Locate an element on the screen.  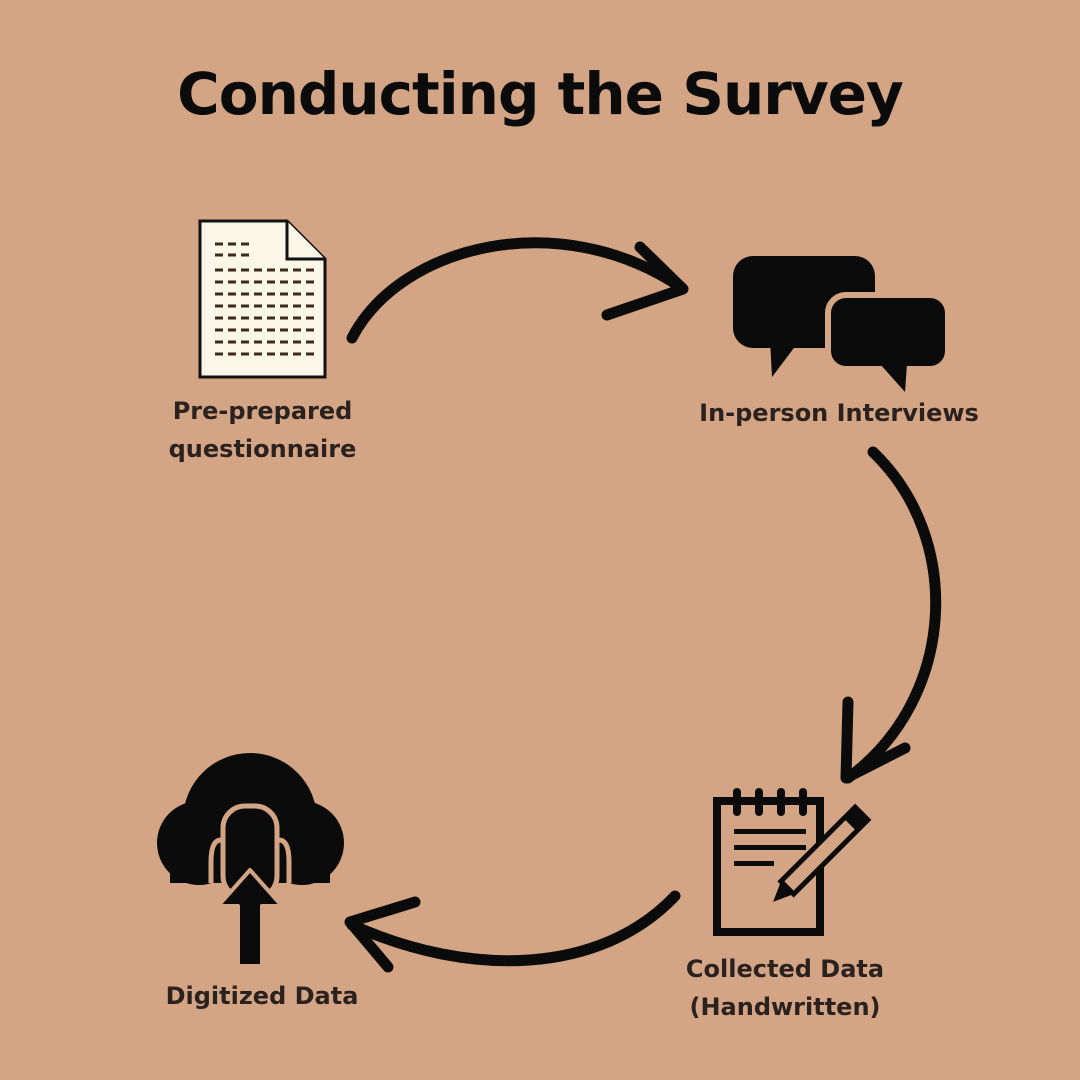
step-label-collected: Collected Data (Handwritten) is located at coordinates (785, 988).